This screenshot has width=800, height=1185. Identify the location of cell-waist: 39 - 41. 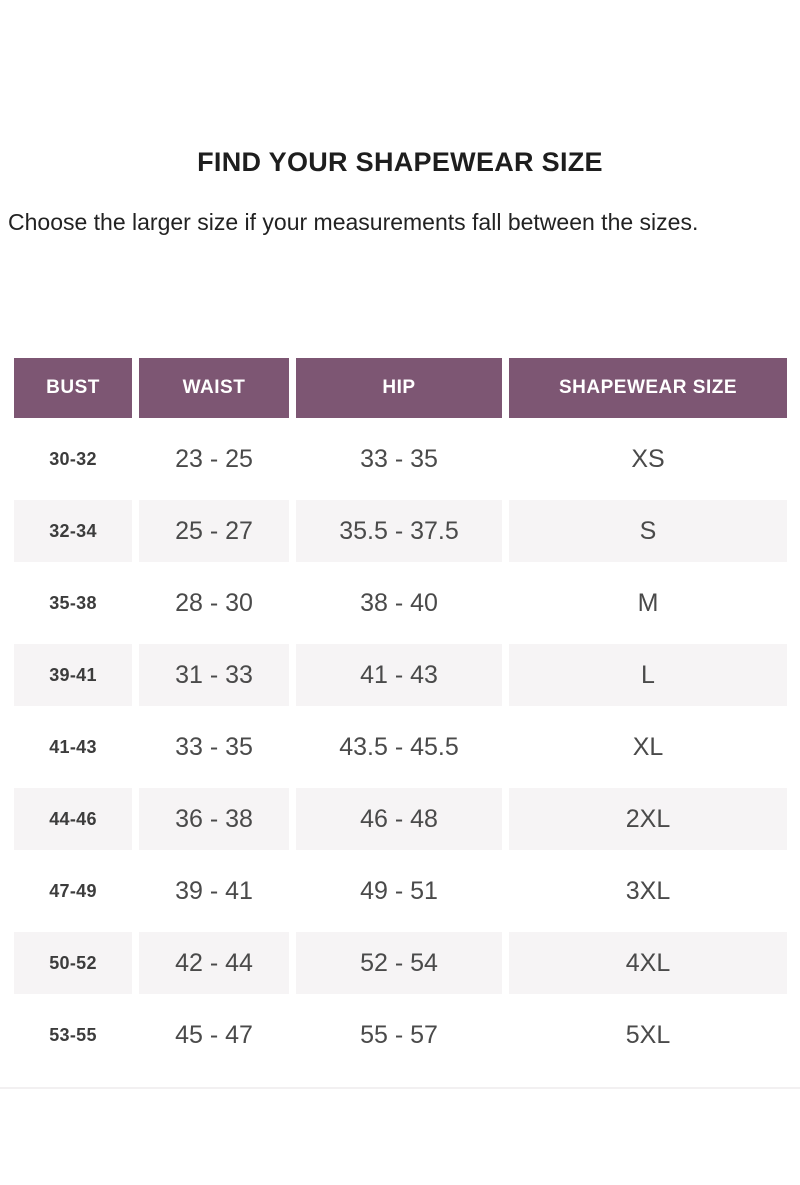
(214, 891).